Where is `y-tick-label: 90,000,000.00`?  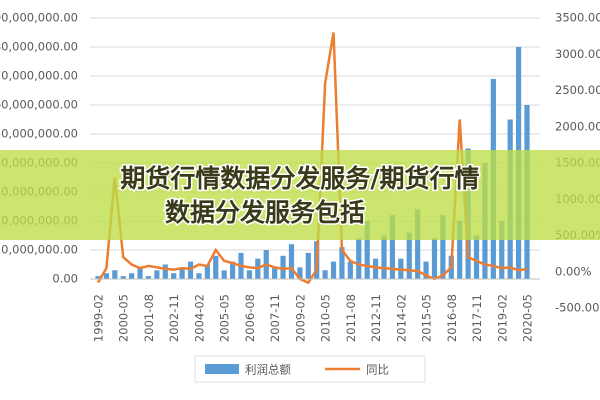 y-tick-label: 90,000,000.00 is located at coordinates (39, 18).